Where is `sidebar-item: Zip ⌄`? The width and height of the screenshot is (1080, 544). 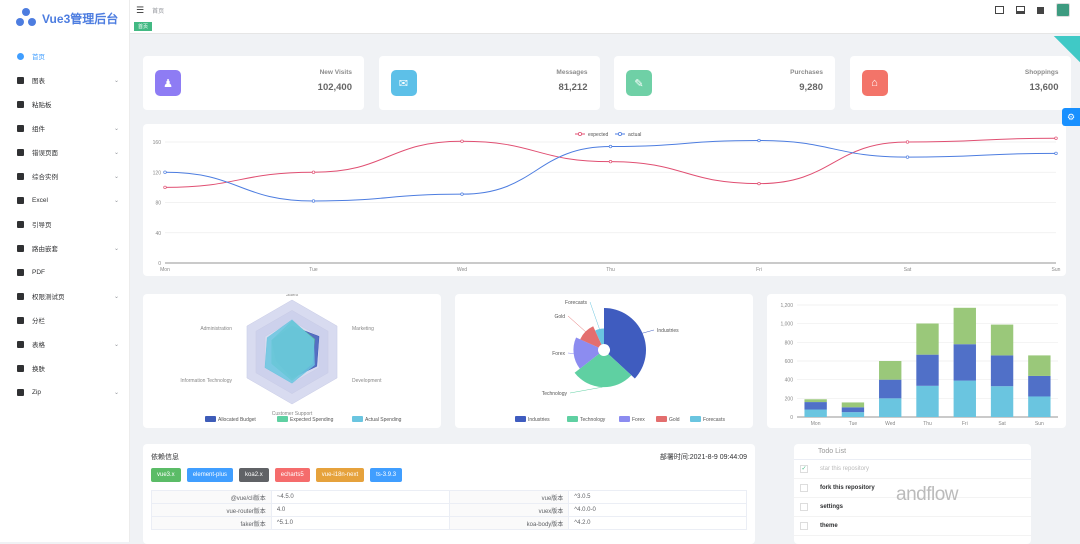
sidebar-item: Zip ⌄ is located at coordinates (64, 392).